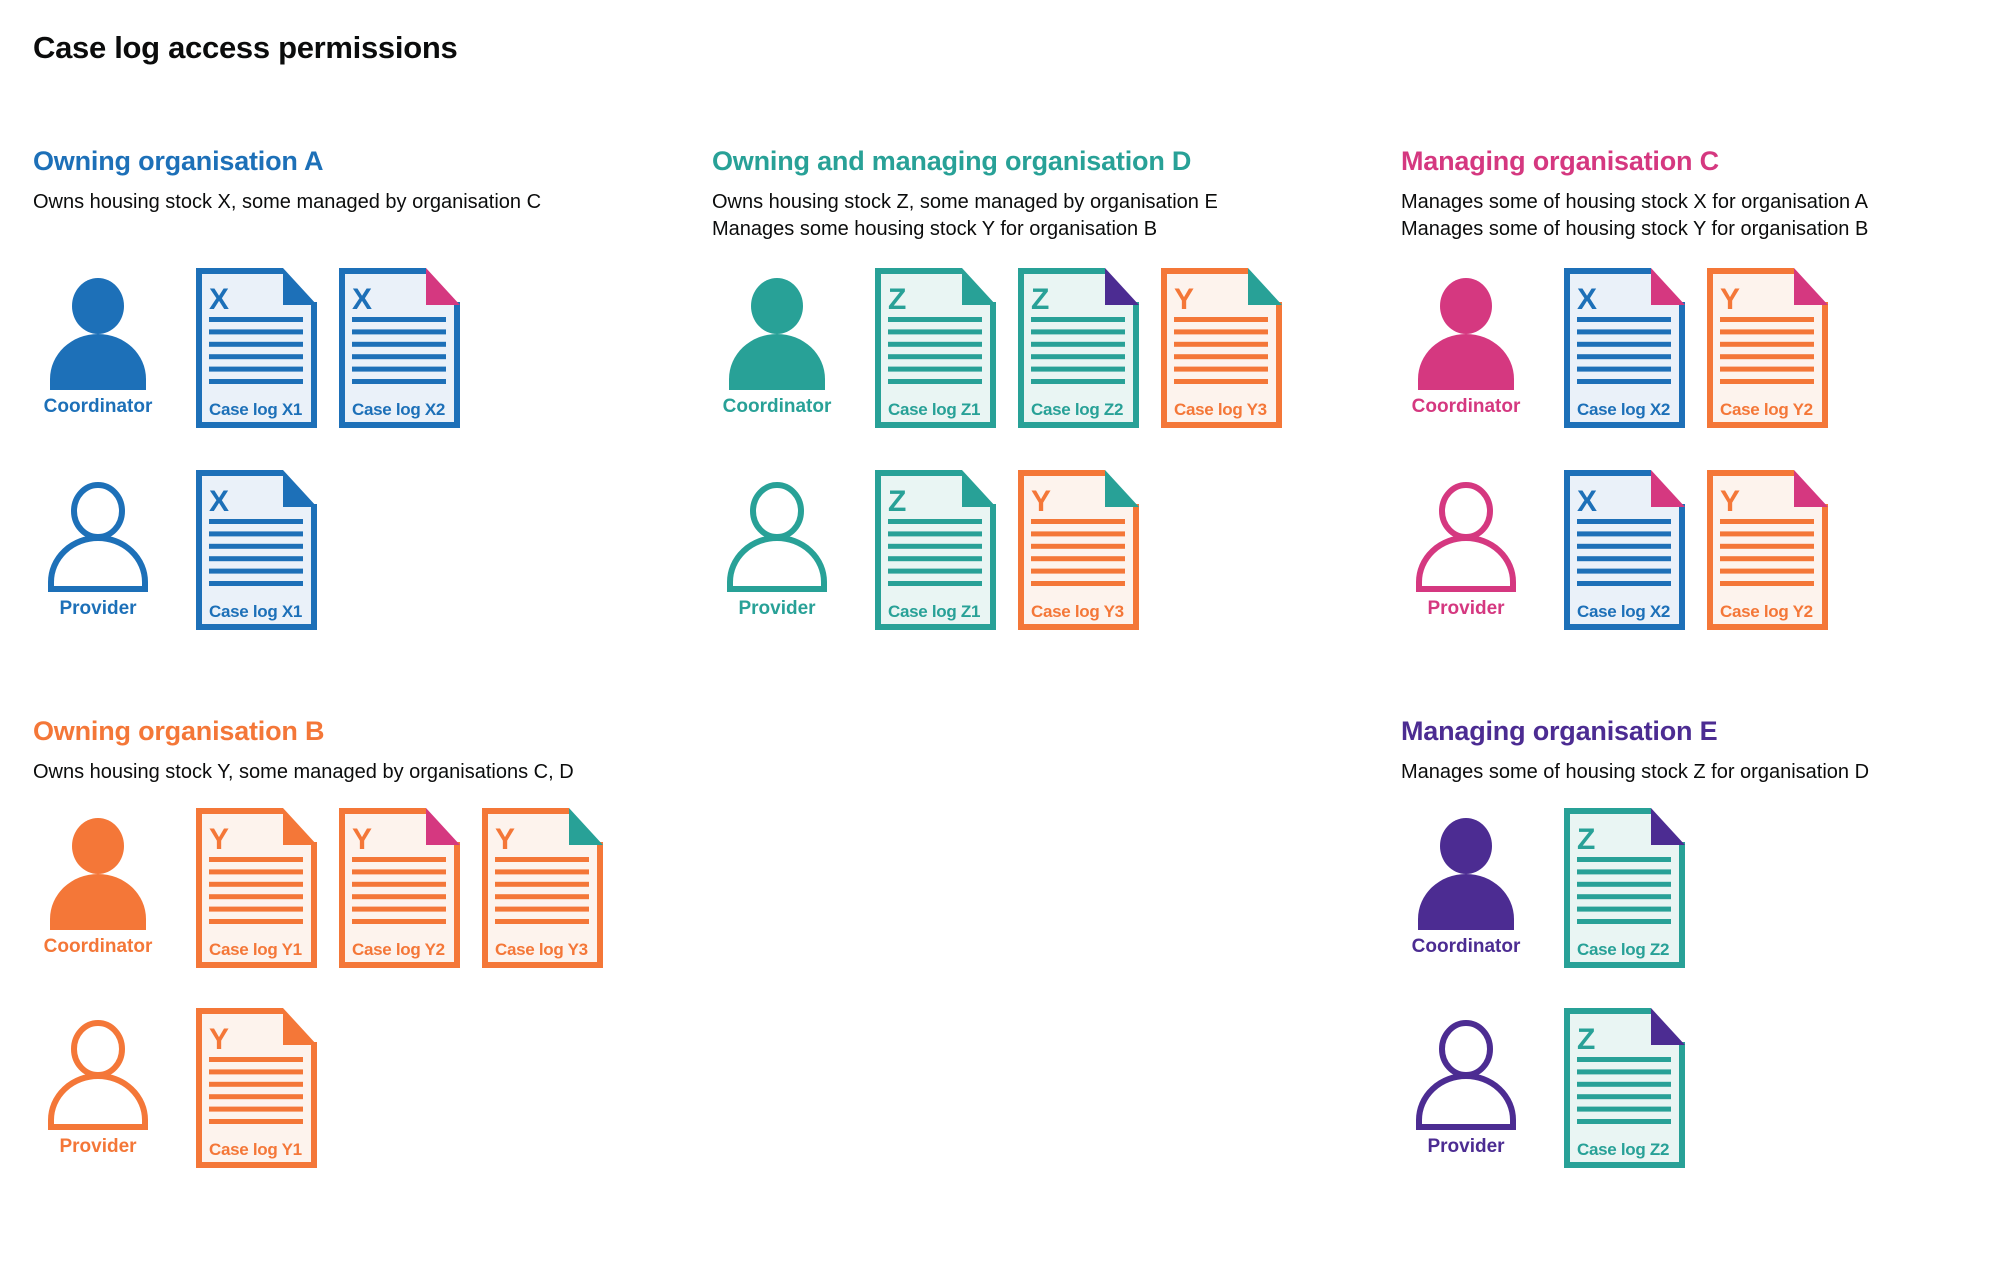  Describe the element at coordinates (1624, 348) in the screenshot. I see `case-log-doc: X Case log X2` at that location.